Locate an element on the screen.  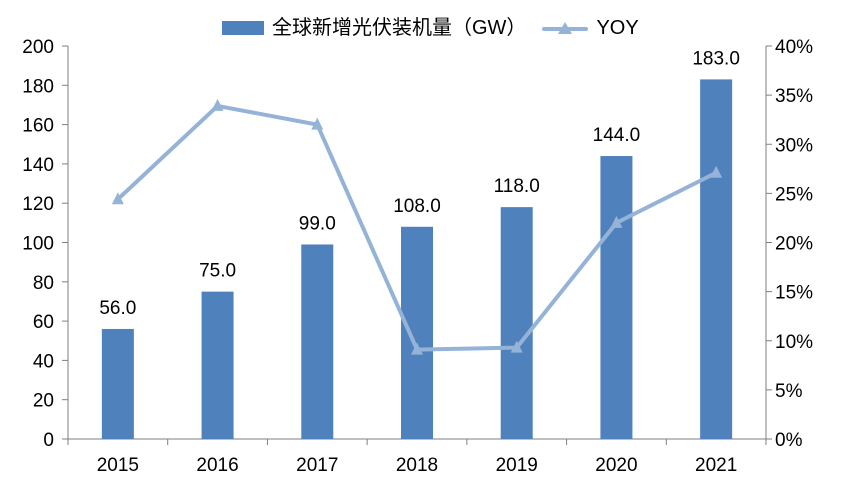
left-y-tick-label: 0 is located at coordinates (48, 440).